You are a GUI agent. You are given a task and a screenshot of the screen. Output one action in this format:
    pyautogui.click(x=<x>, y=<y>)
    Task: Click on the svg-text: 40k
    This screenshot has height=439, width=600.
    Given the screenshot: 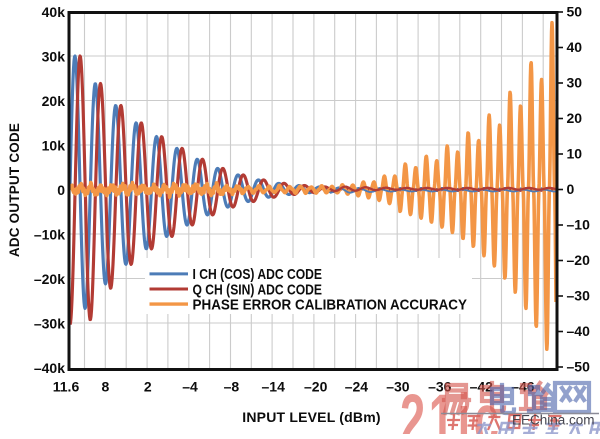 What is the action you would take?
    pyautogui.click(x=54, y=12)
    